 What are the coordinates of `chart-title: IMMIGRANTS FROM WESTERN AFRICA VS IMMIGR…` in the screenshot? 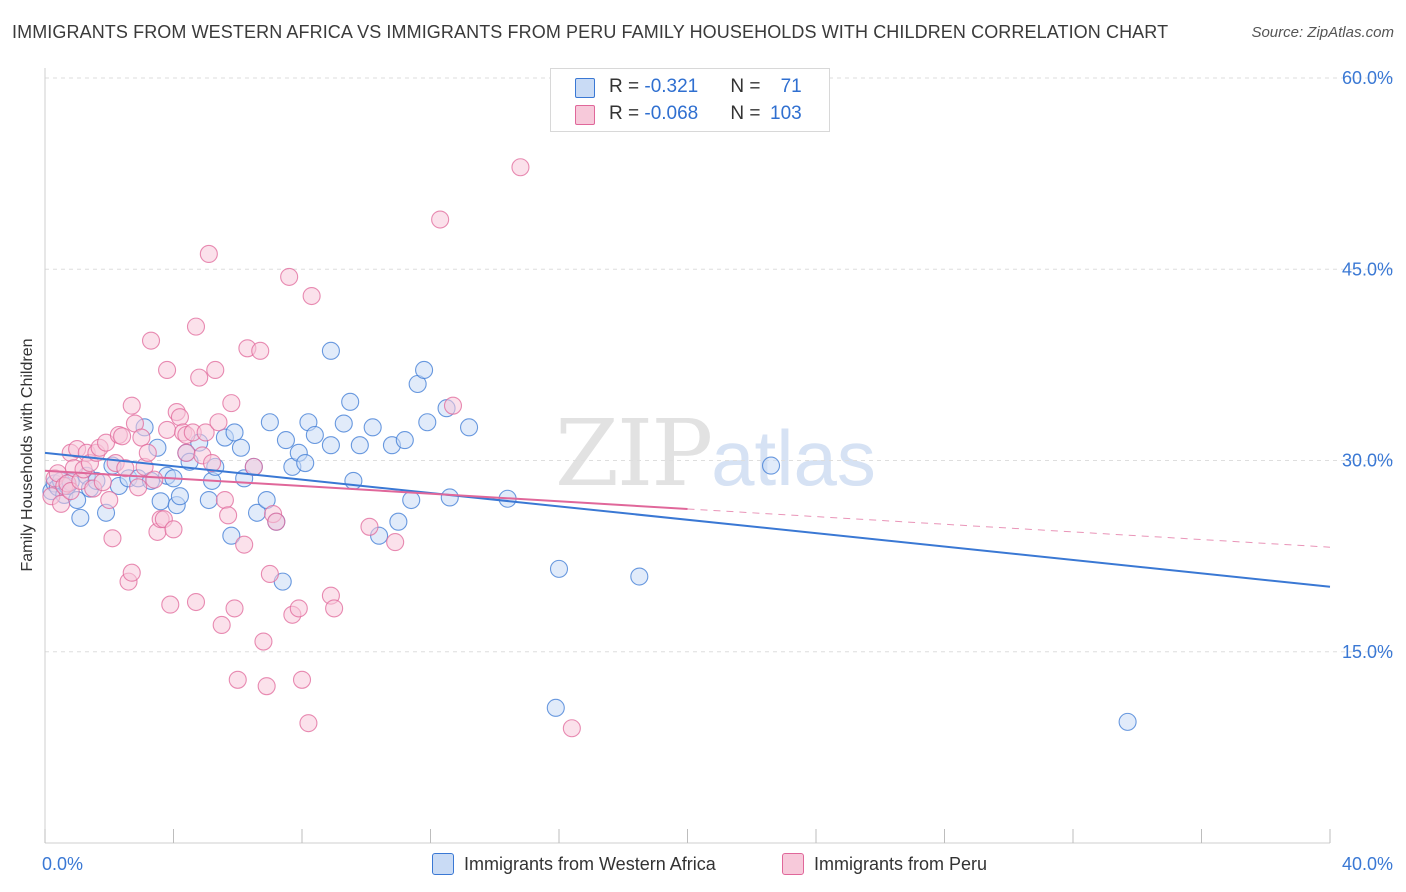 It's located at (590, 32).